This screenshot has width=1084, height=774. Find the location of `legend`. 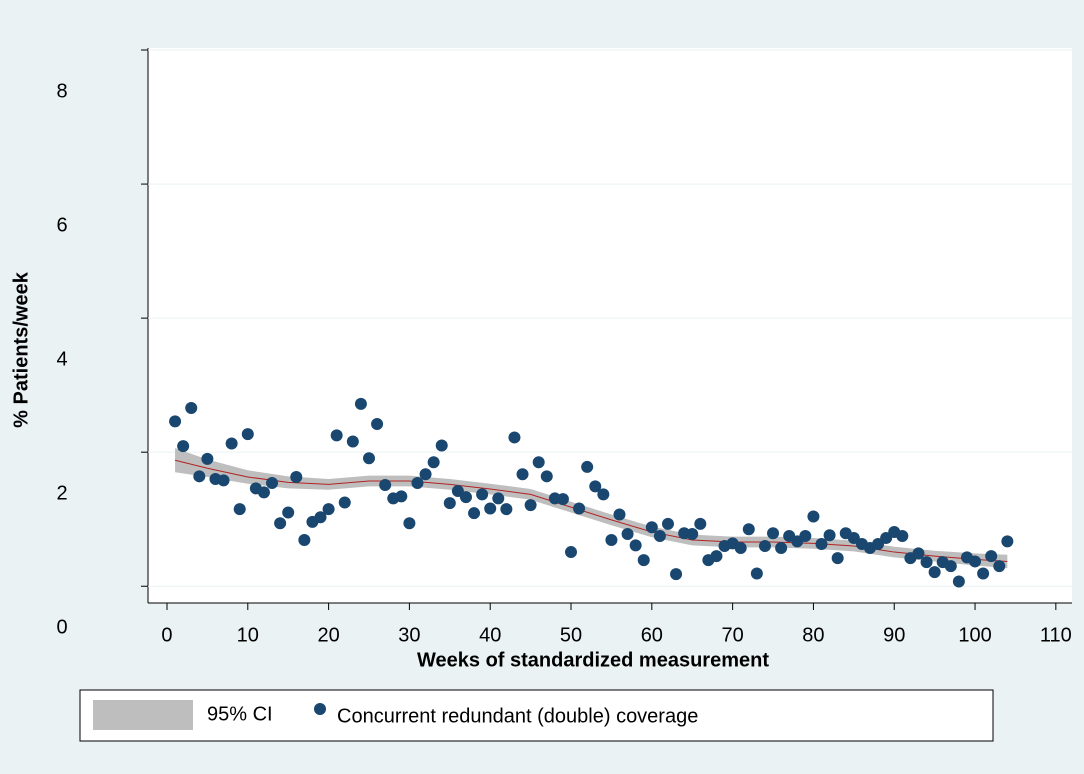

legend is located at coordinates (536, 715).